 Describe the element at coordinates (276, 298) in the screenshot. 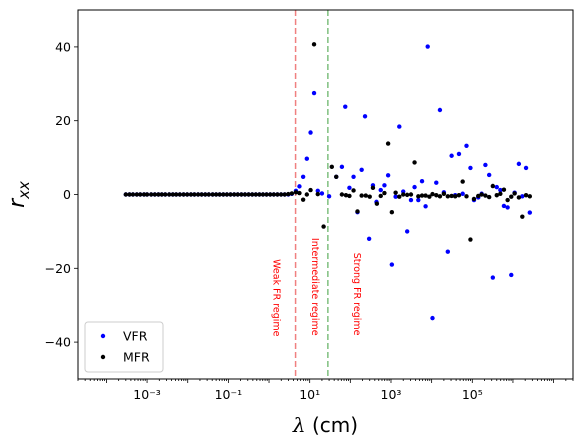

I see `regime-annotation: Weak FR regime` at that location.